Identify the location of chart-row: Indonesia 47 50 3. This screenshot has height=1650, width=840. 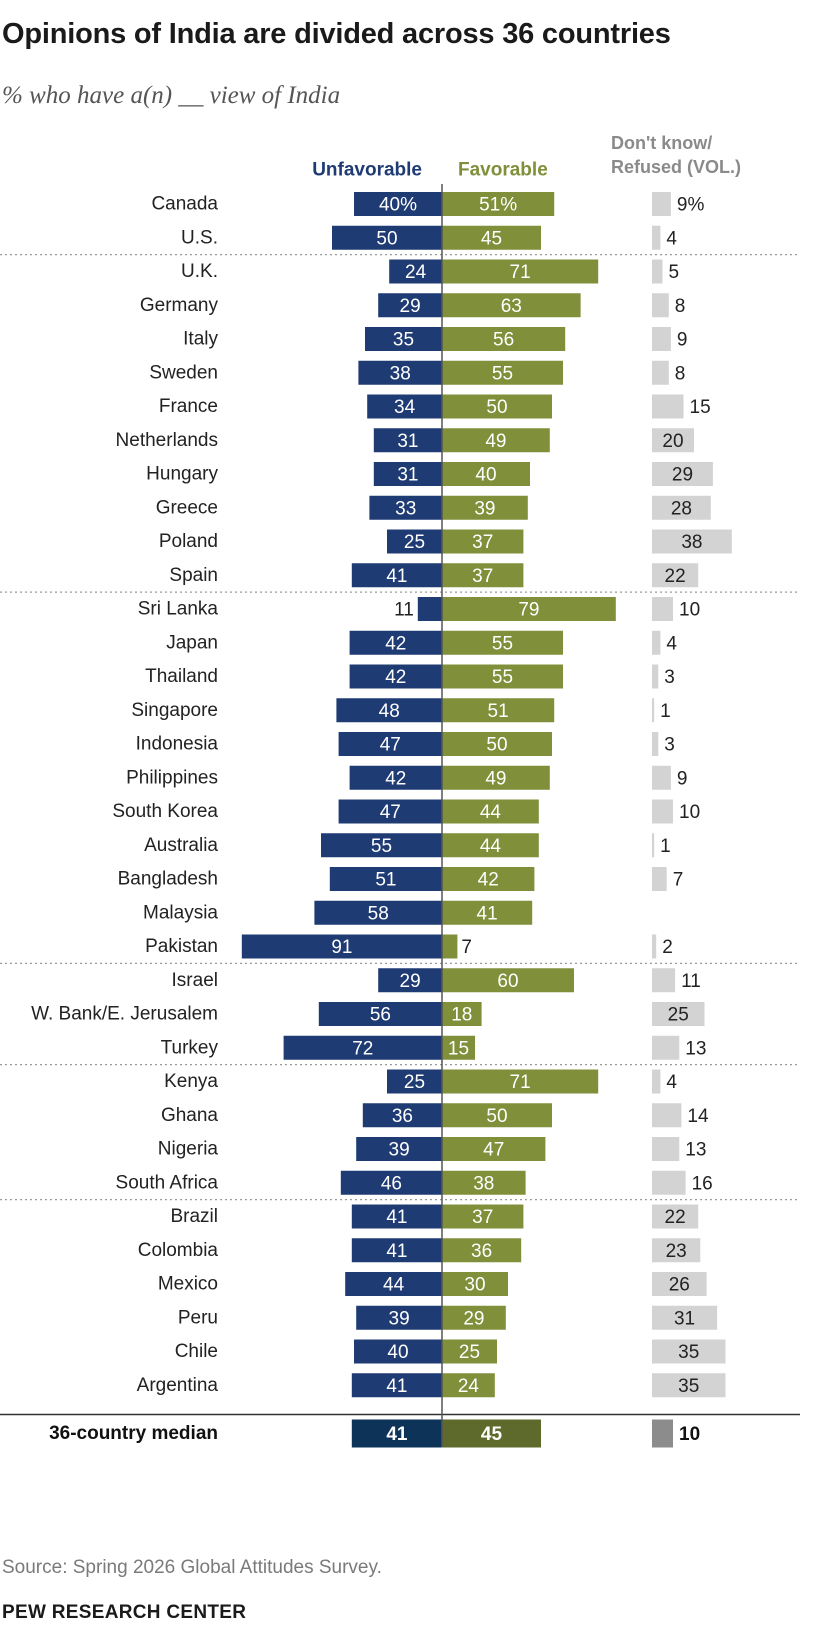
(405, 744).